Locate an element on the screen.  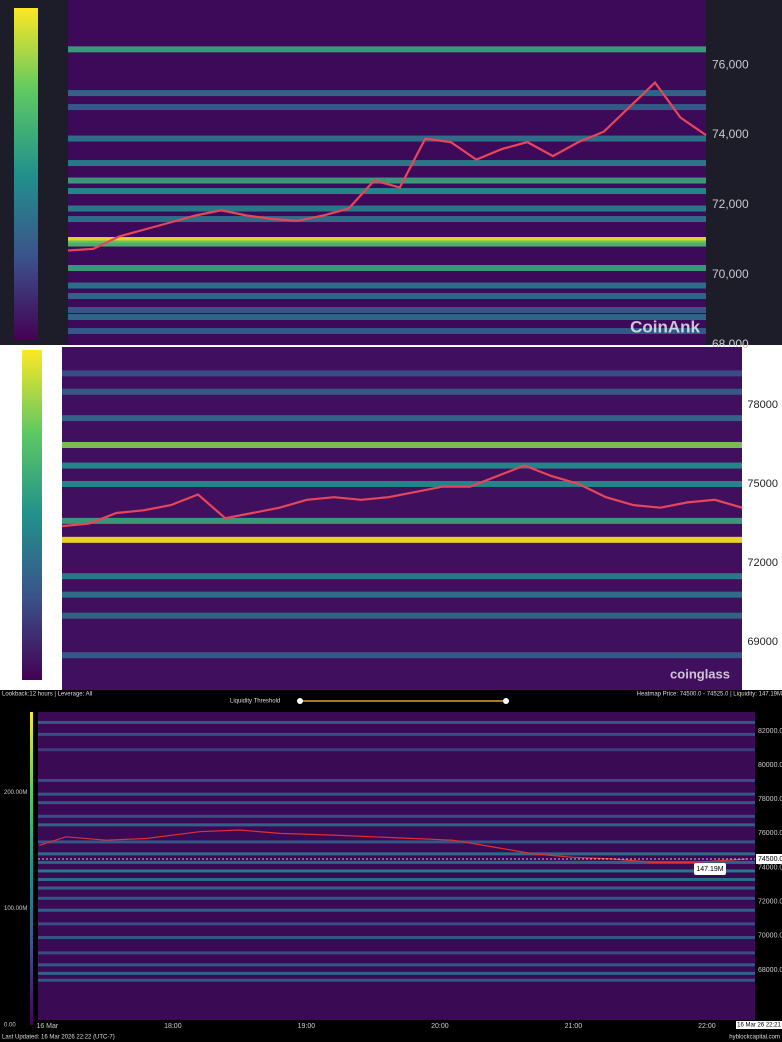
x-tick-label: 22:00 is located at coordinates (707, 1026).